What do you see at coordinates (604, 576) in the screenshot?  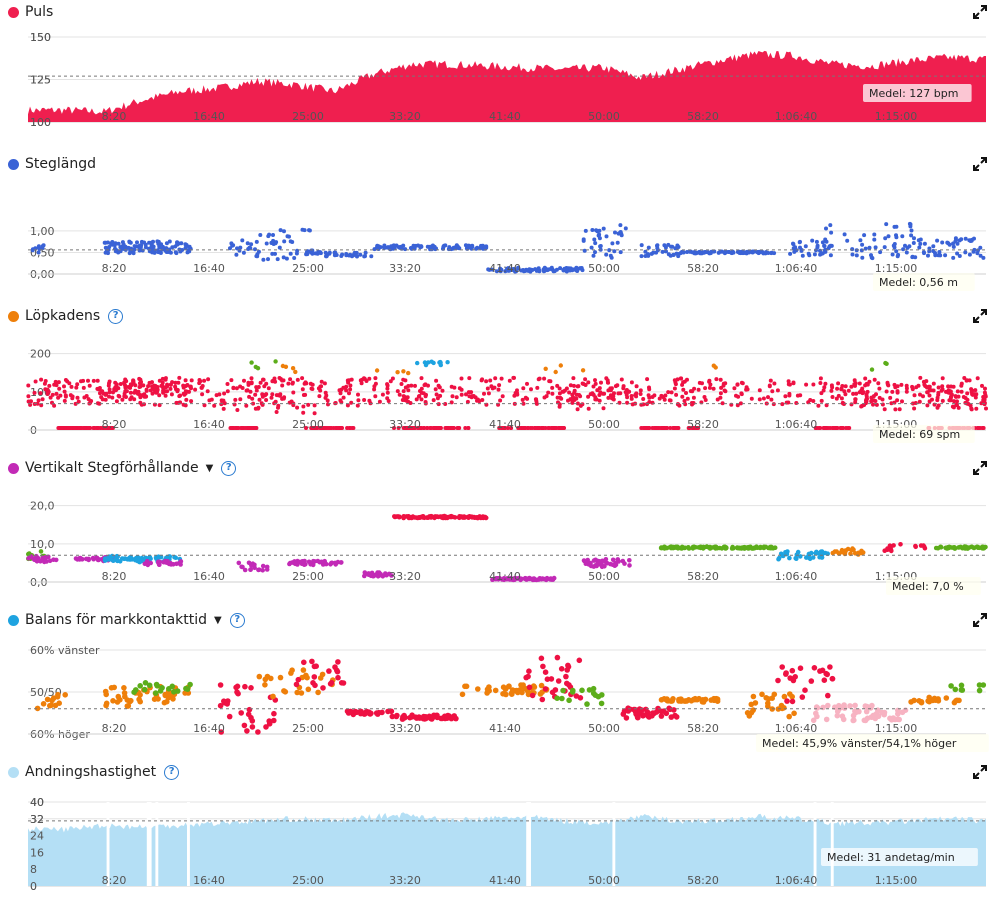 I see `x-tick-label: 50:00` at bounding box center [604, 576].